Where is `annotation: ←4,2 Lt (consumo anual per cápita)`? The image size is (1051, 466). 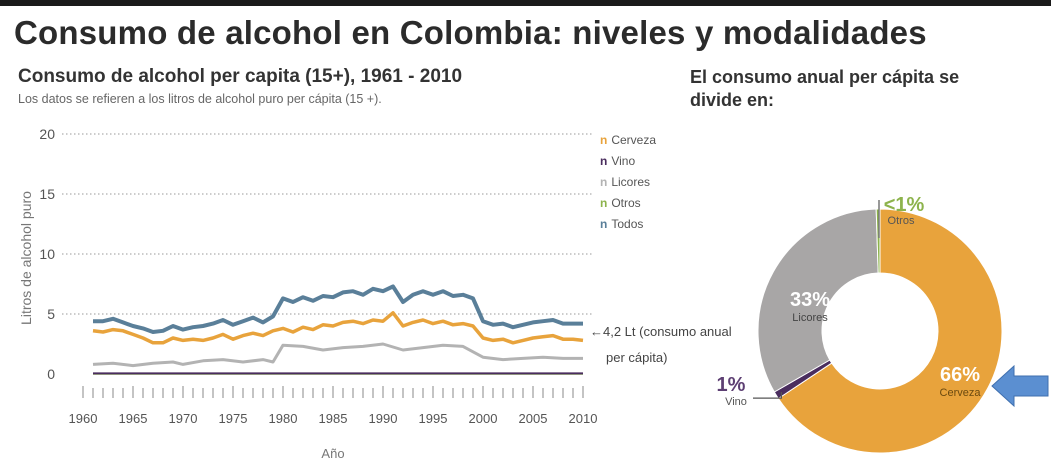 annotation: ←4,2 Lt (consumo anual per cápita) is located at coordinates (675, 345).